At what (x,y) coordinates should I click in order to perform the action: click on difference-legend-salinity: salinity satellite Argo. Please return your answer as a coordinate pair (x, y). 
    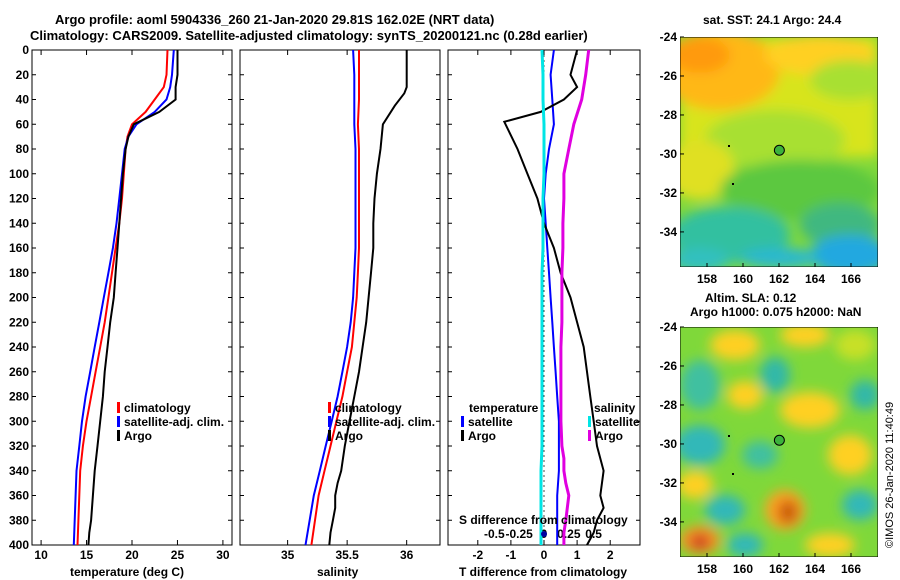
    Looking at the image, I should click on (614, 422).